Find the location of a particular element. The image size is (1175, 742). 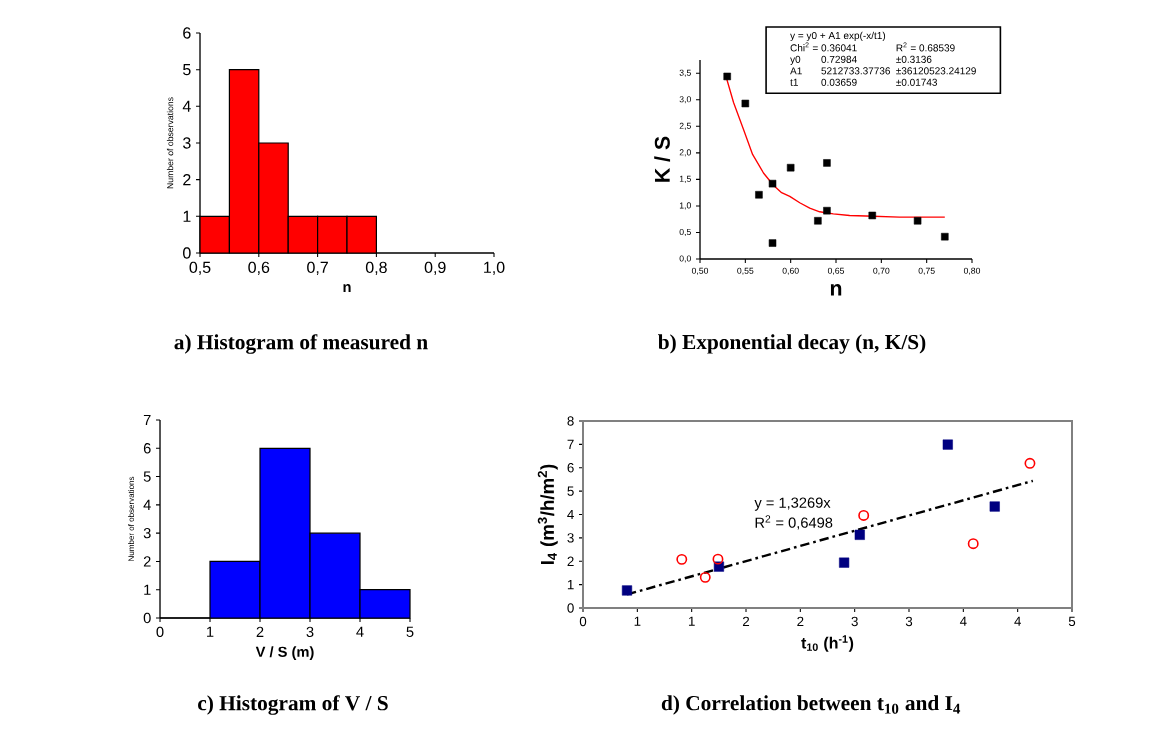

annotation: 0.72984 is located at coordinates (839, 59).